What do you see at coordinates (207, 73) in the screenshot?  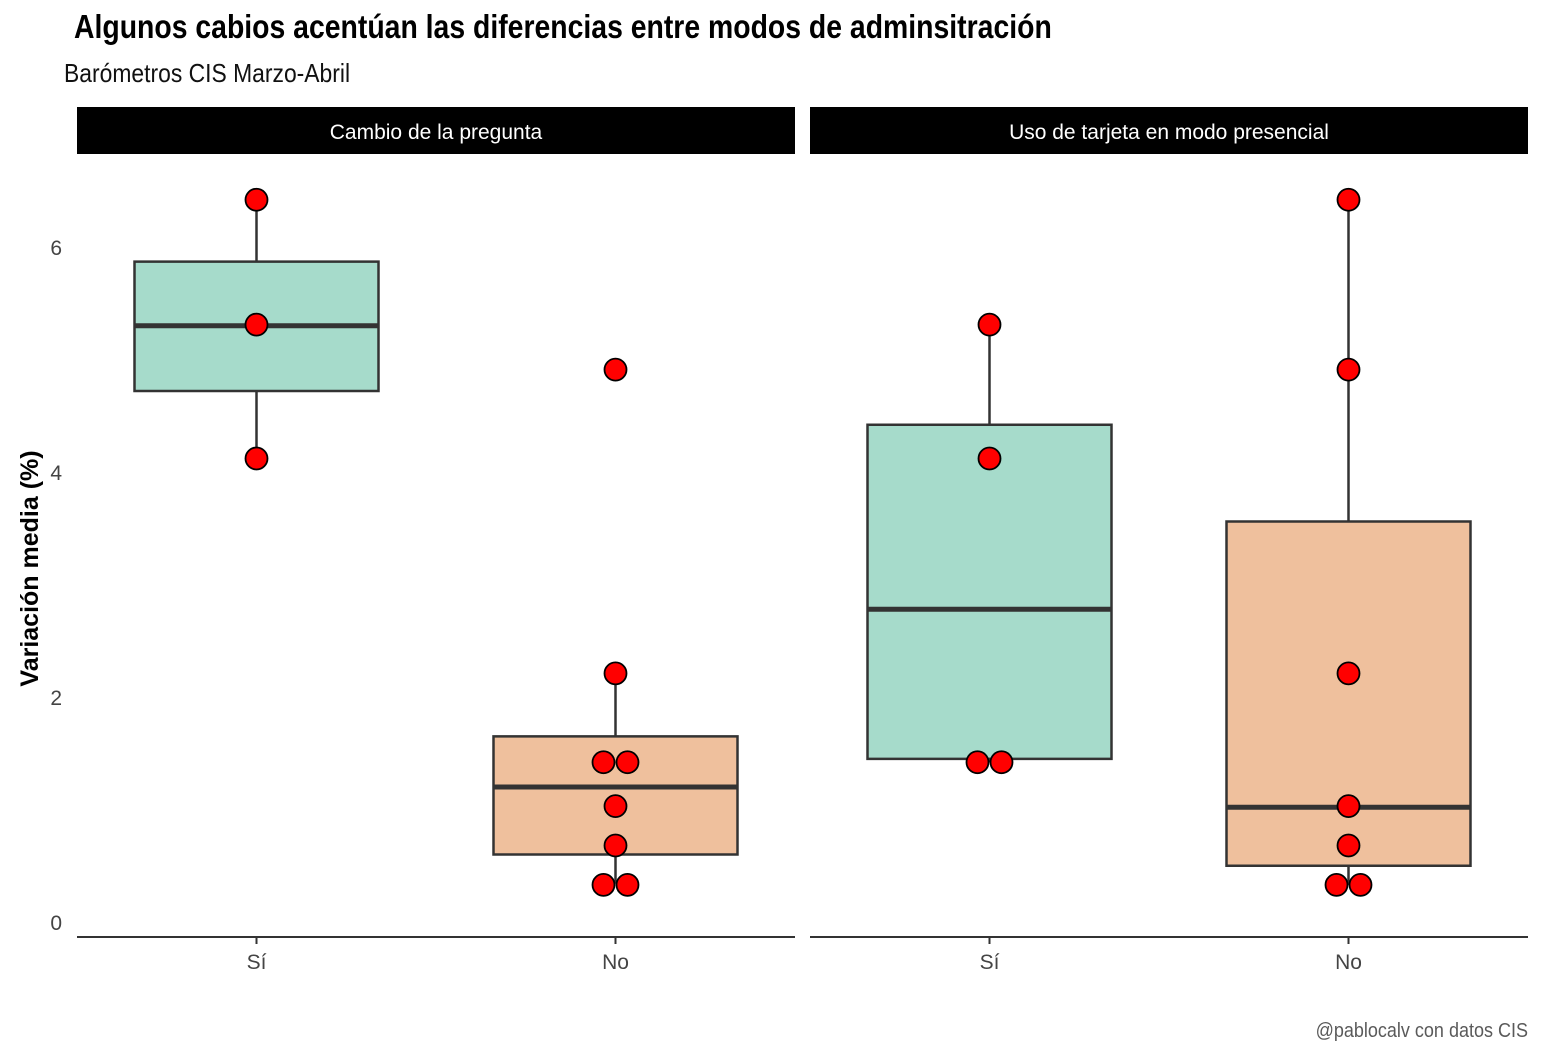 I see `chart-subtitle: Barómetros CIS Marzo-Abril` at bounding box center [207, 73].